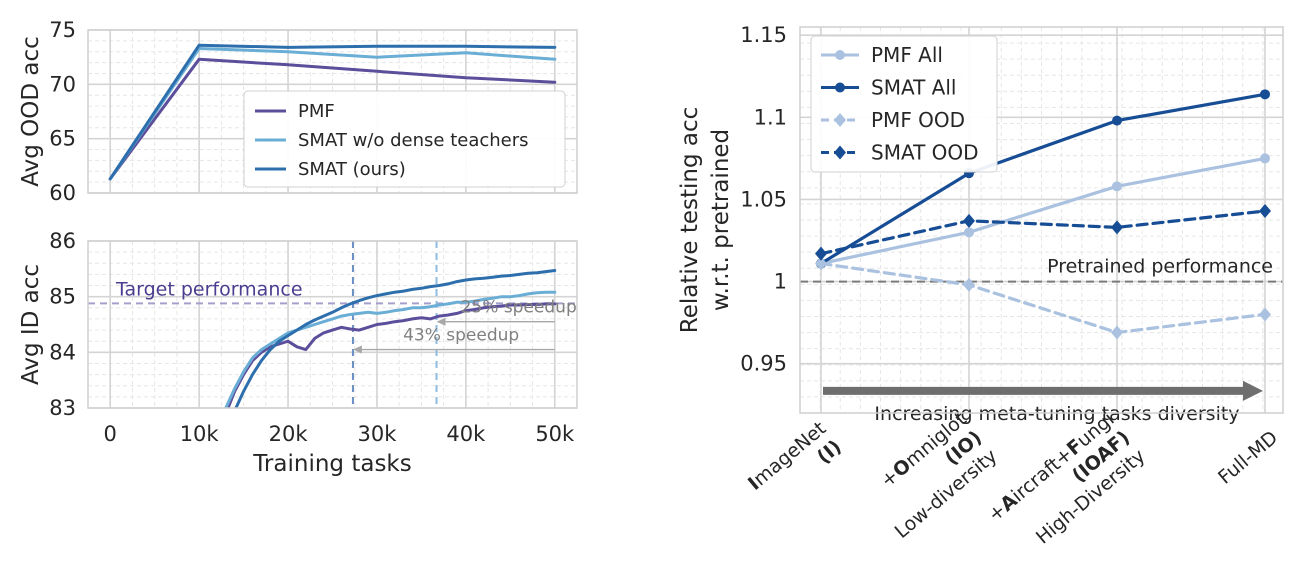 Image resolution: width=1308 pixels, height=587 pixels. Describe the element at coordinates (519, 308) in the screenshot. I see `speedup-label: 25% speedup` at that location.